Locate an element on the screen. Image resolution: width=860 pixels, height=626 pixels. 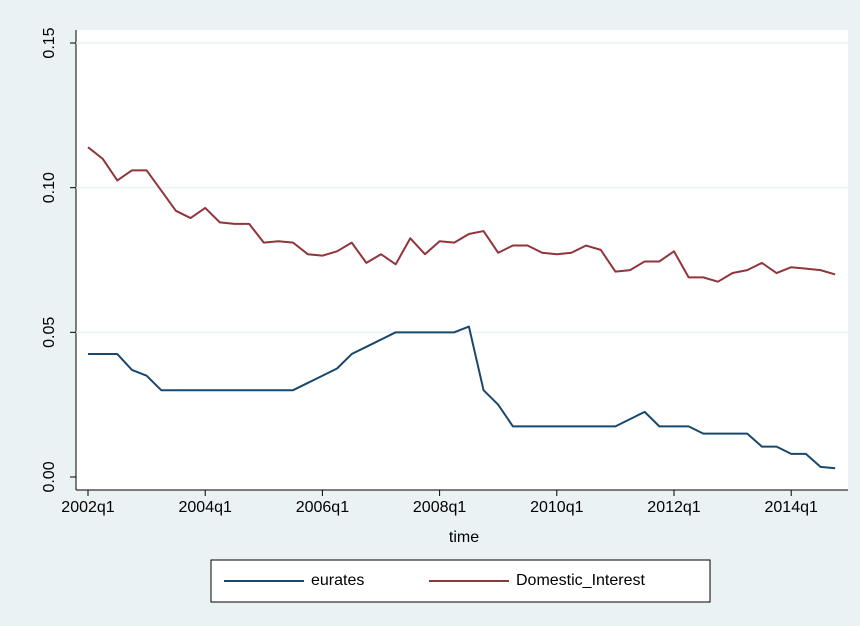
x-axis-title: time is located at coordinates (464, 537).